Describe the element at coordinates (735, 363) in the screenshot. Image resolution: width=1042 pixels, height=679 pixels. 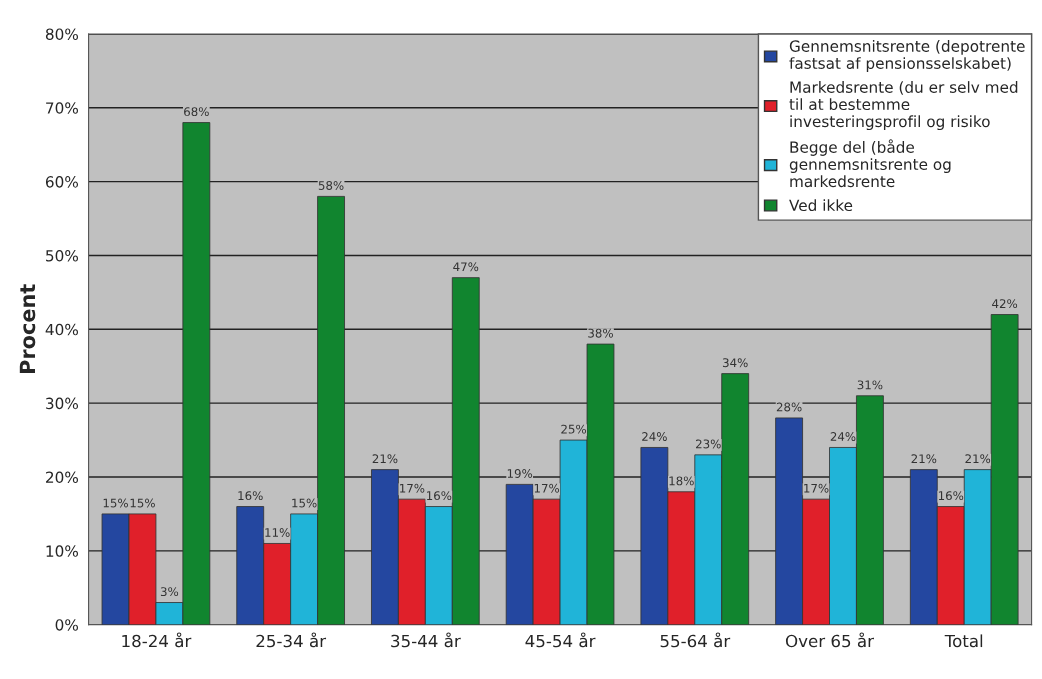
I see `data-label: 34%` at that location.